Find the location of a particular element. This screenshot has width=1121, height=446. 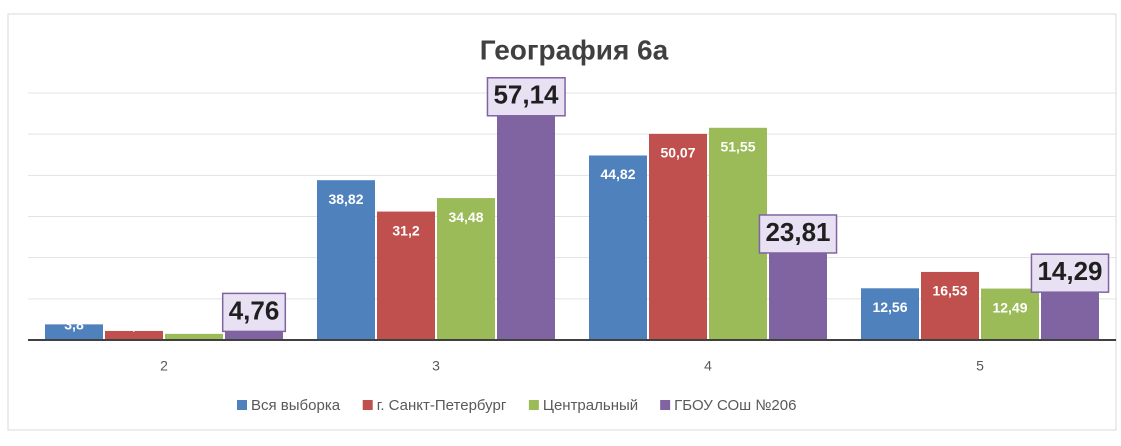

value-label: 31,2 is located at coordinates (405, 230).